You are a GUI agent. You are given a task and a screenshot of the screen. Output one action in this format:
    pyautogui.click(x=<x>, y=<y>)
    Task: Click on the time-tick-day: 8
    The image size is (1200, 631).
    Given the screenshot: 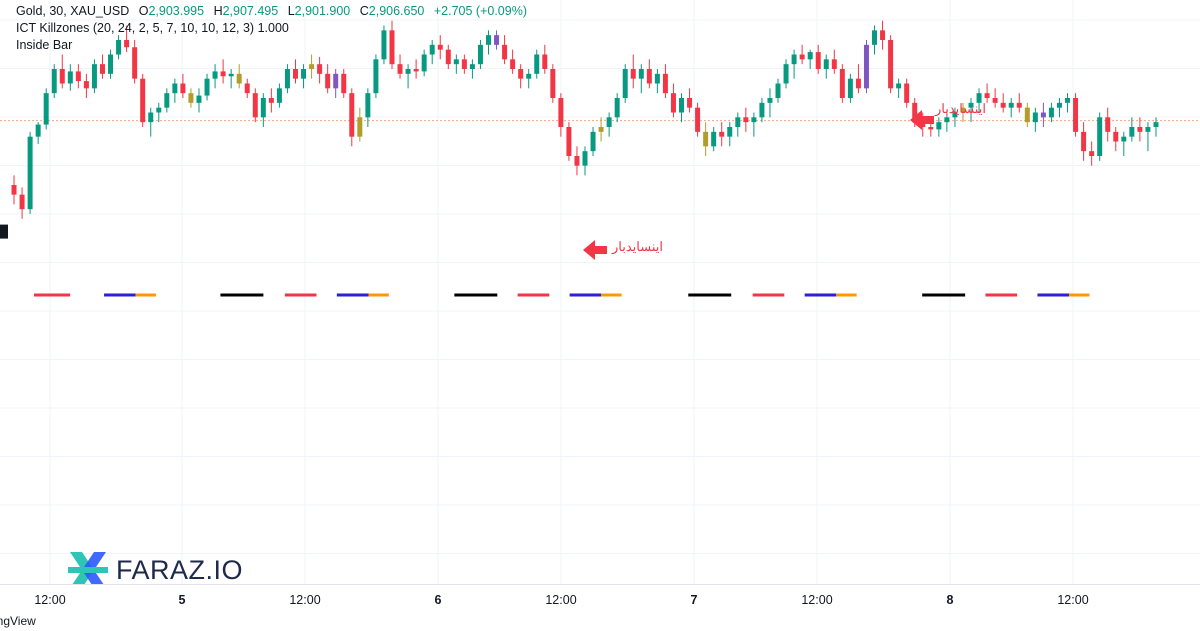 What is the action you would take?
    pyautogui.click(x=950, y=600)
    